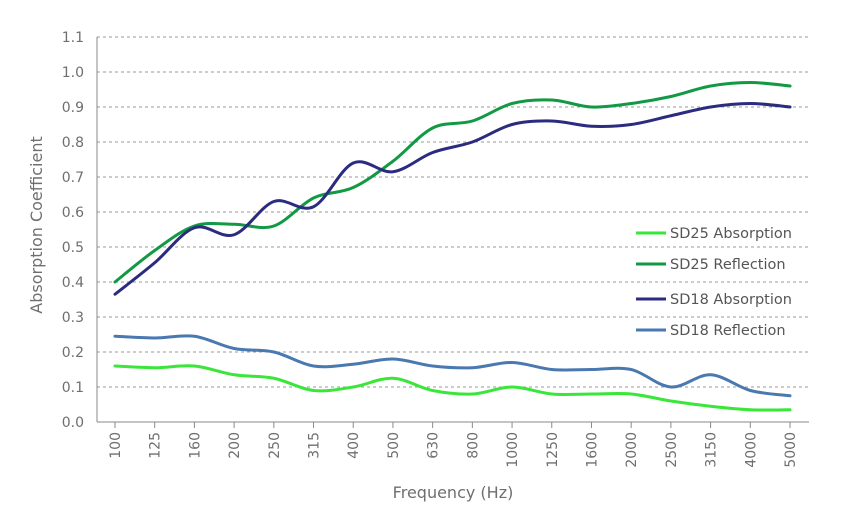 Image resolution: width=841 pixels, height=519 pixels. What do you see at coordinates (73, 108) in the screenshot?
I see `y-tick-label: 0.9` at bounding box center [73, 108].